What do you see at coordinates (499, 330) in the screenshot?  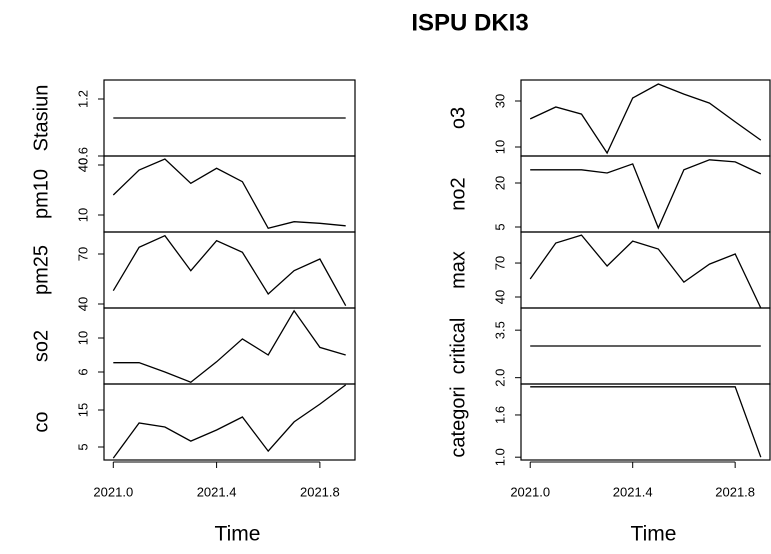 I see `y-tick-label: 3.5` at bounding box center [499, 330].